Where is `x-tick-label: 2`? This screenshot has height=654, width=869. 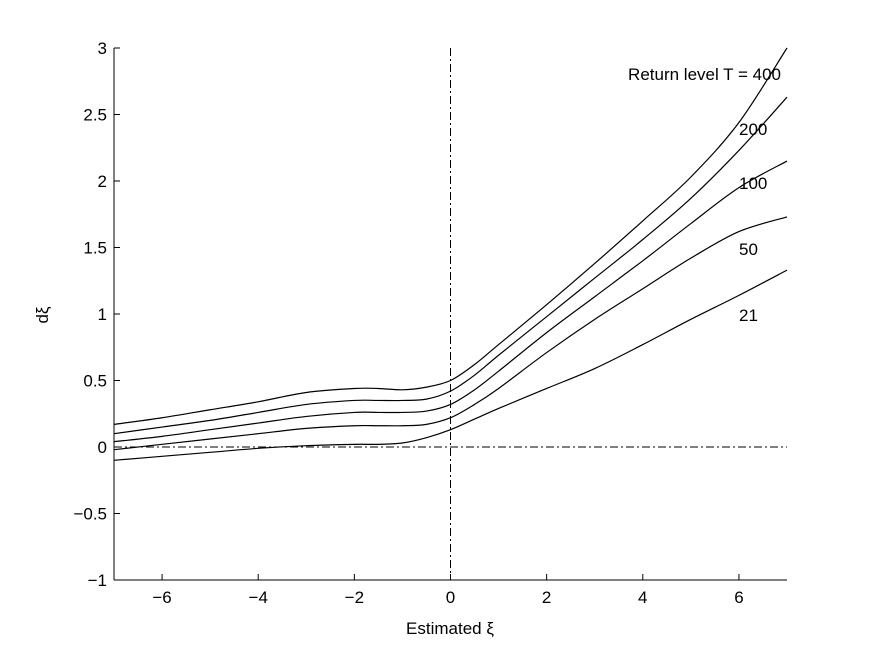 x-tick-label: 2 is located at coordinates (546, 597).